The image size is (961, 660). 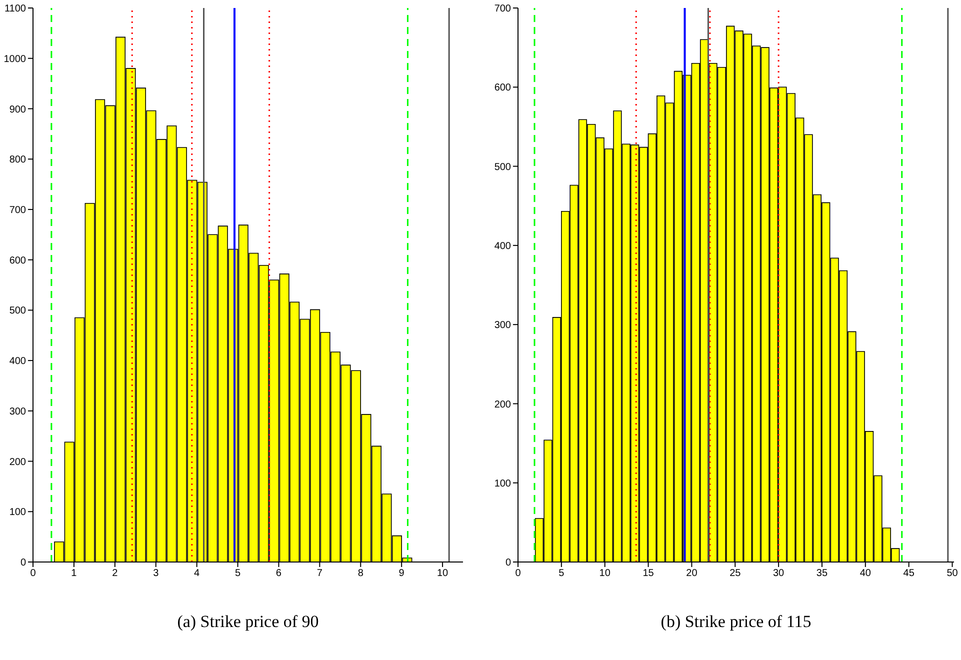 I want to click on x-tick-label: 20, so click(x=692, y=574).